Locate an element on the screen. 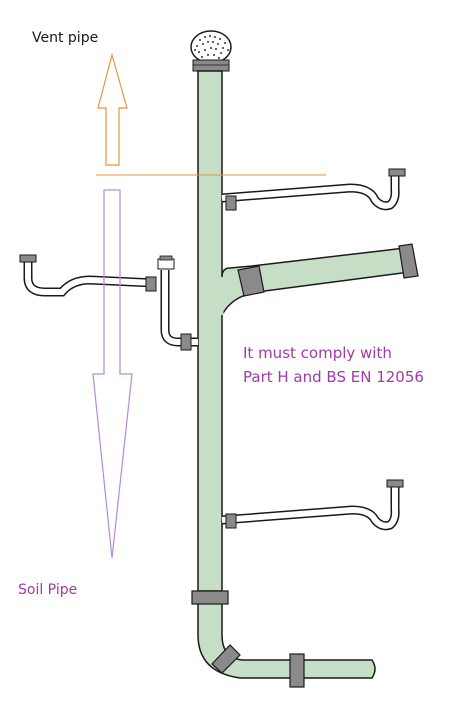 The height and width of the screenshot is (711, 462). wc-branch-pipe is located at coordinates (319, 279).